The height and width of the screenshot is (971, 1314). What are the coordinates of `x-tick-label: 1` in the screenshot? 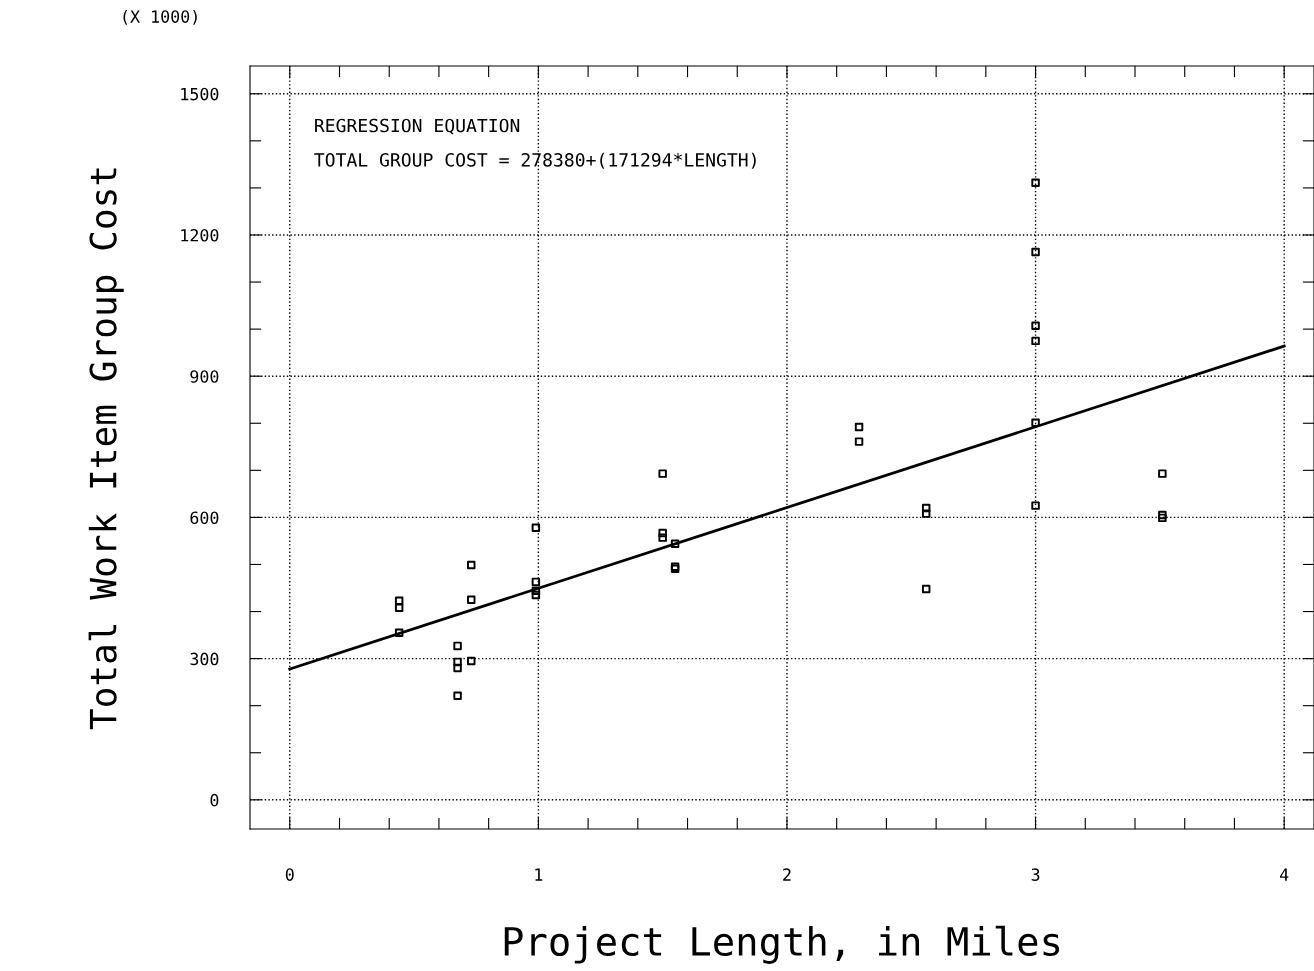 It's located at (539, 874).